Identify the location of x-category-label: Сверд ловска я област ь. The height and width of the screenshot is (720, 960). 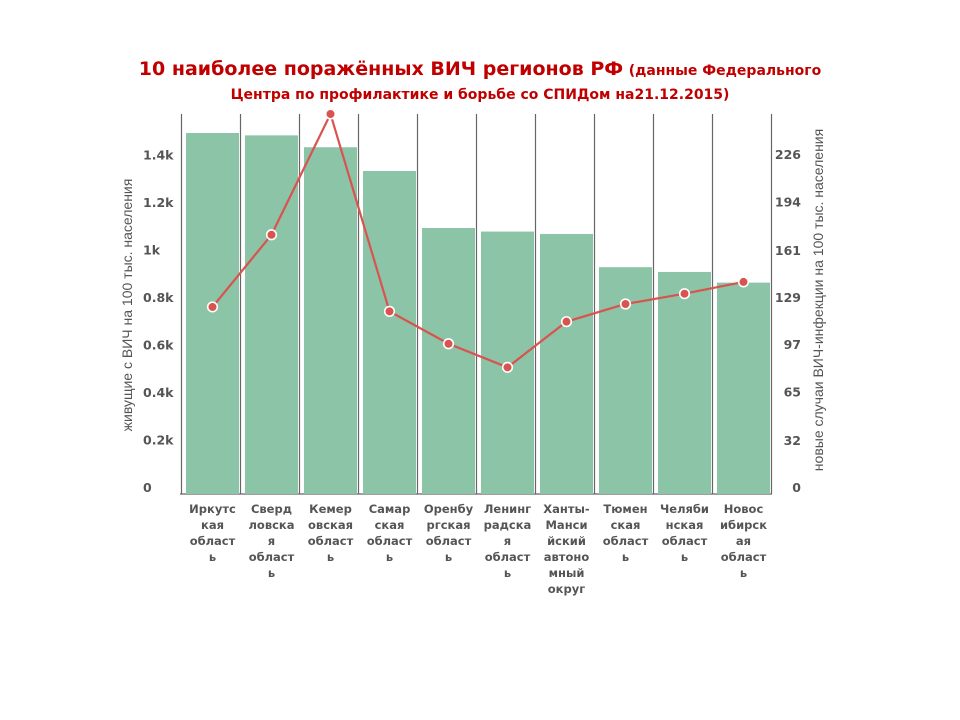
(272, 541).